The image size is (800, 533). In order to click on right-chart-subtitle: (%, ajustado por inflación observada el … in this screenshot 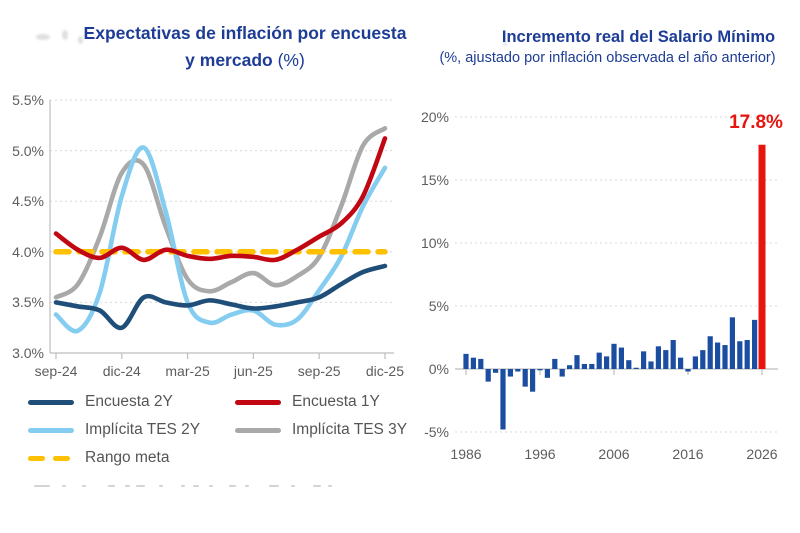, I will do `click(607, 58)`.